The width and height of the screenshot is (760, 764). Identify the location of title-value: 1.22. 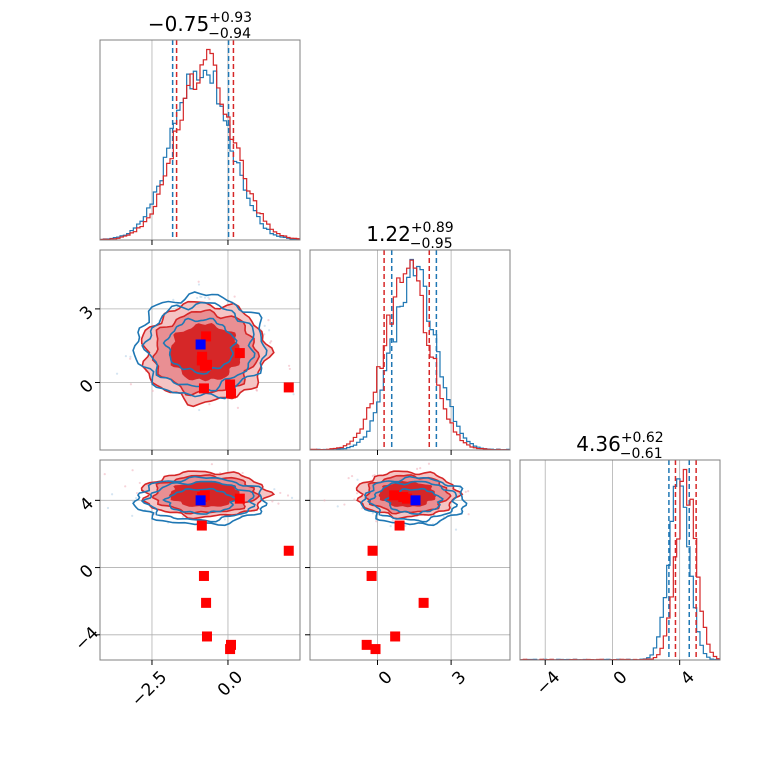
(388, 234).